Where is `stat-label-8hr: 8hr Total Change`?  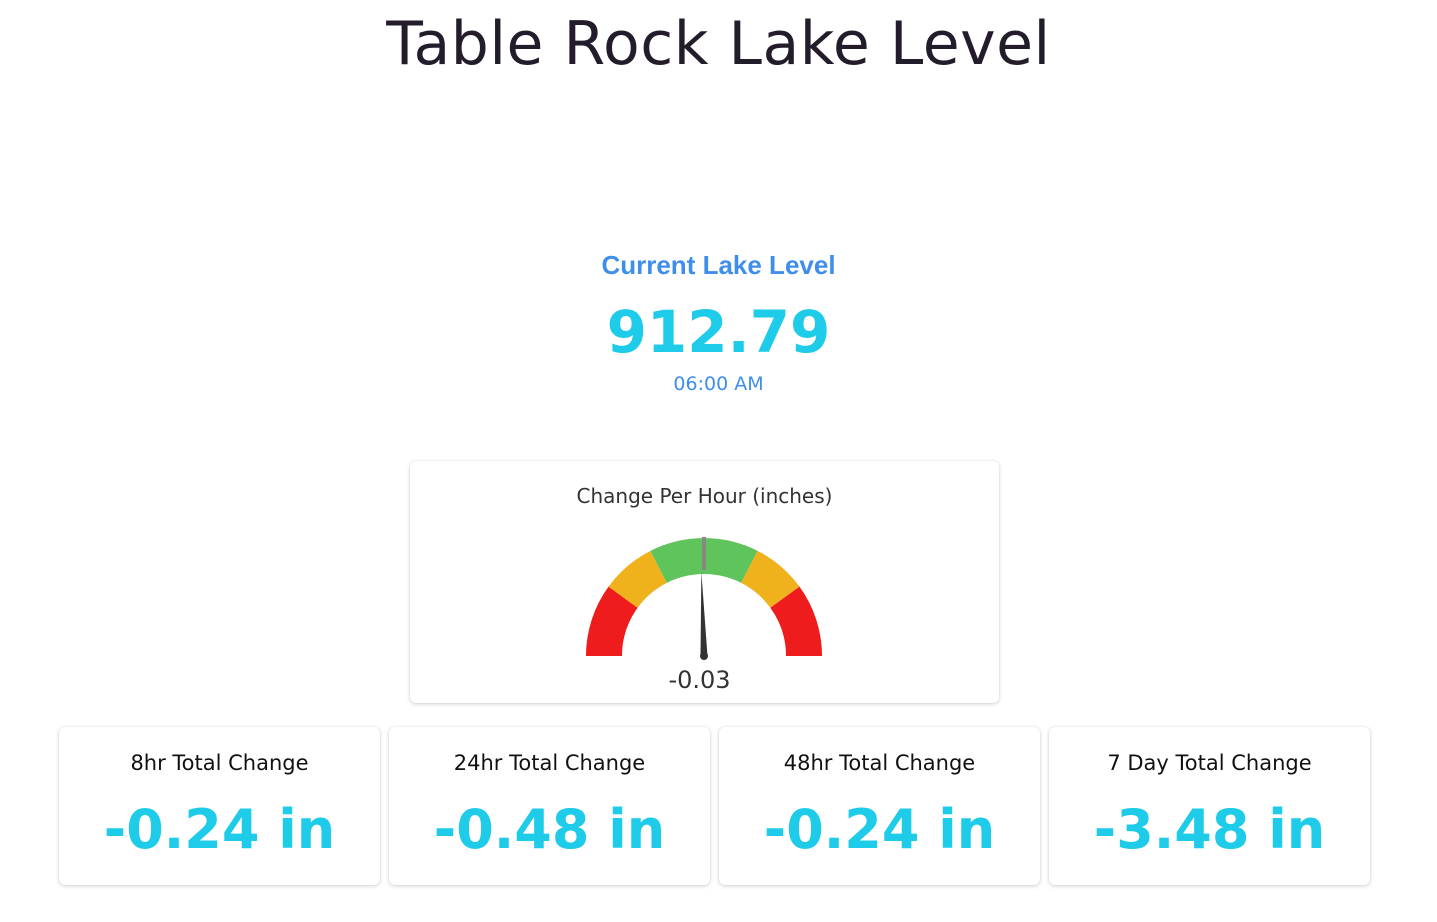 stat-label-8hr: 8hr Total Change is located at coordinates (219, 763).